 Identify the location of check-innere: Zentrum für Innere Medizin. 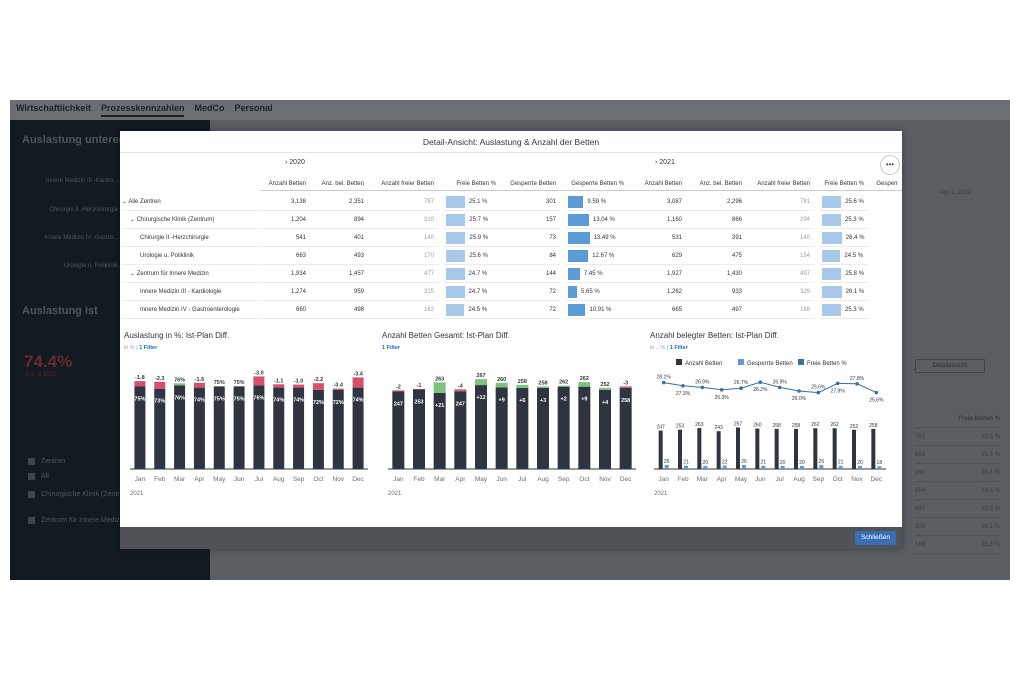
(83, 520).